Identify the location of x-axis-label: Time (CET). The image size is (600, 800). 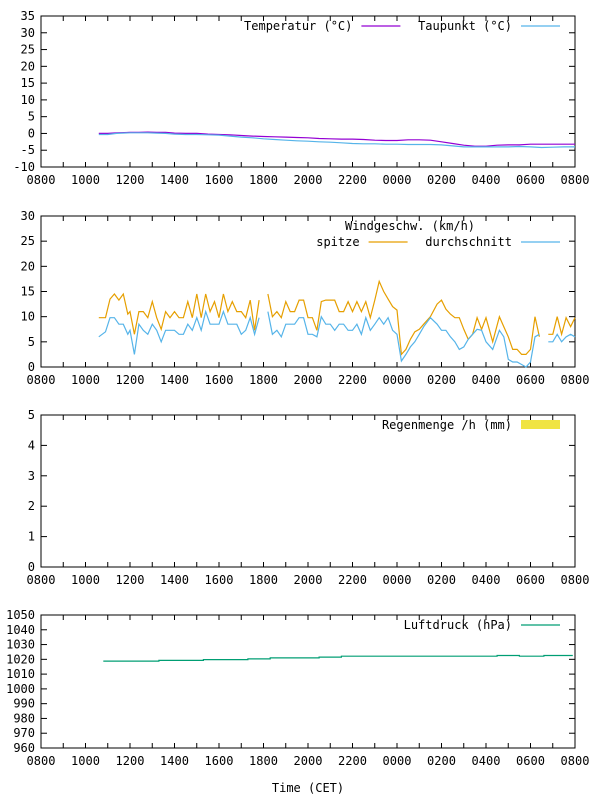
(308, 788).